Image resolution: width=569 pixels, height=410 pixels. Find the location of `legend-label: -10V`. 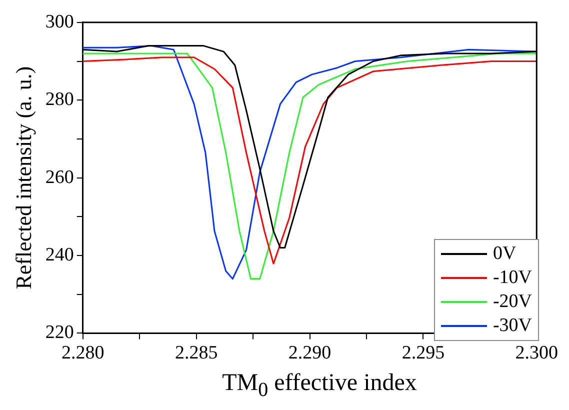

legend-label: -10V is located at coordinates (512, 277).